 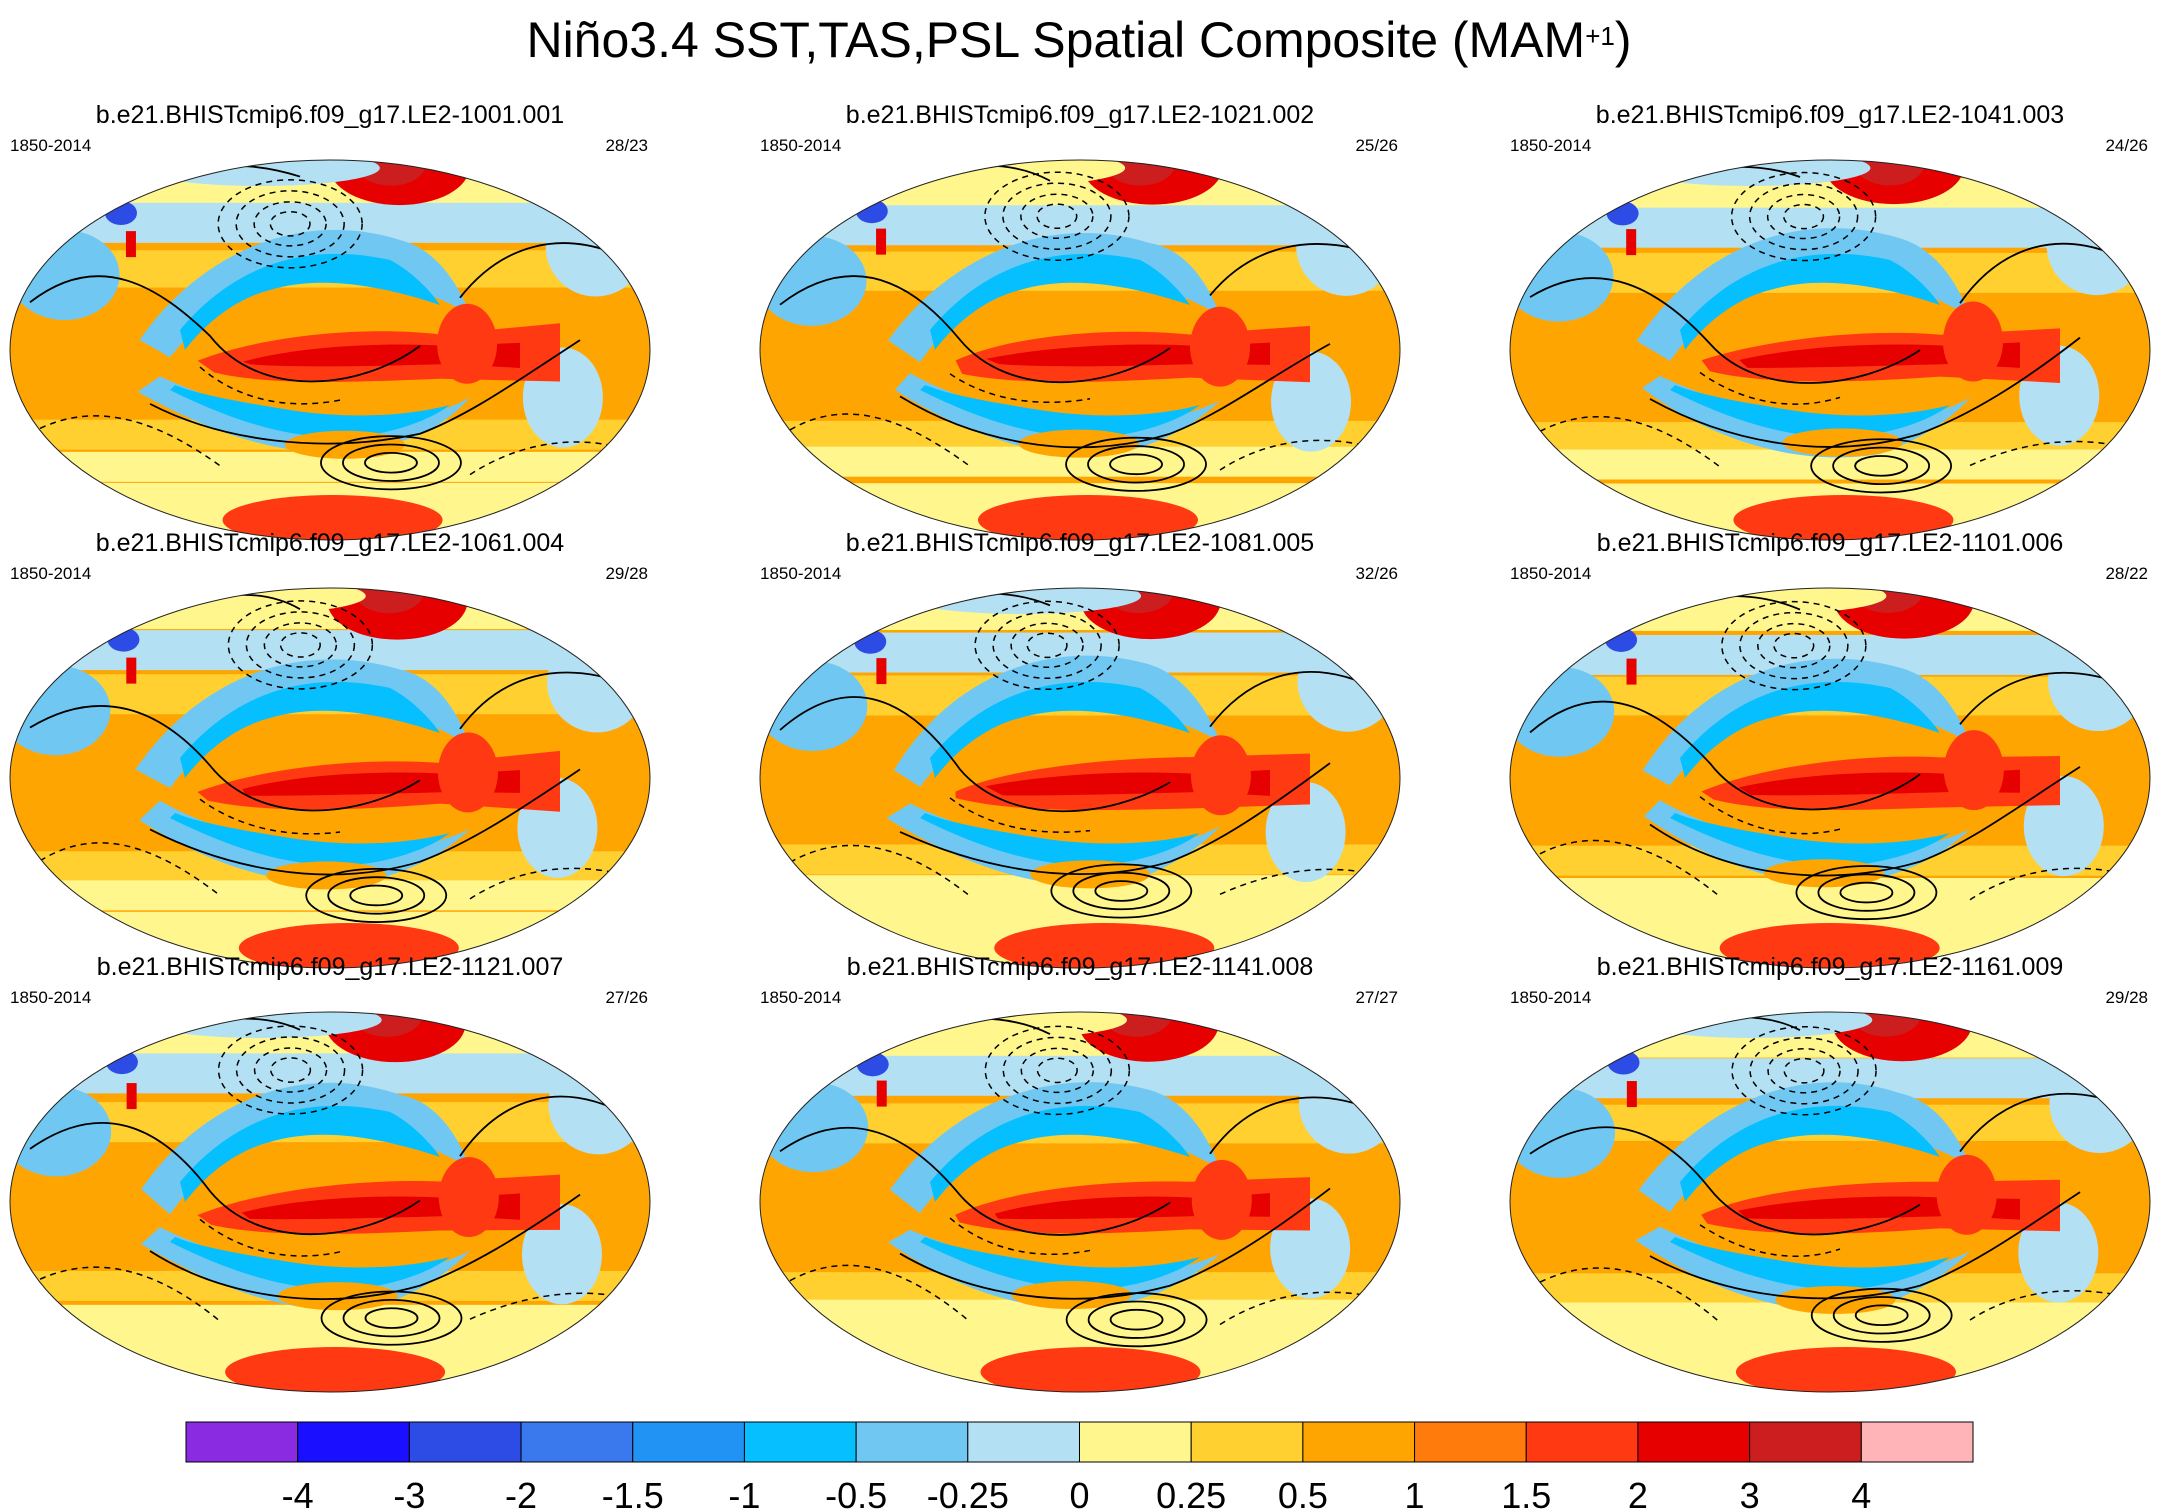 What do you see at coordinates (1638, 1493) in the screenshot?
I see `colorbar-tick-label: 2` at bounding box center [1638, 1493].